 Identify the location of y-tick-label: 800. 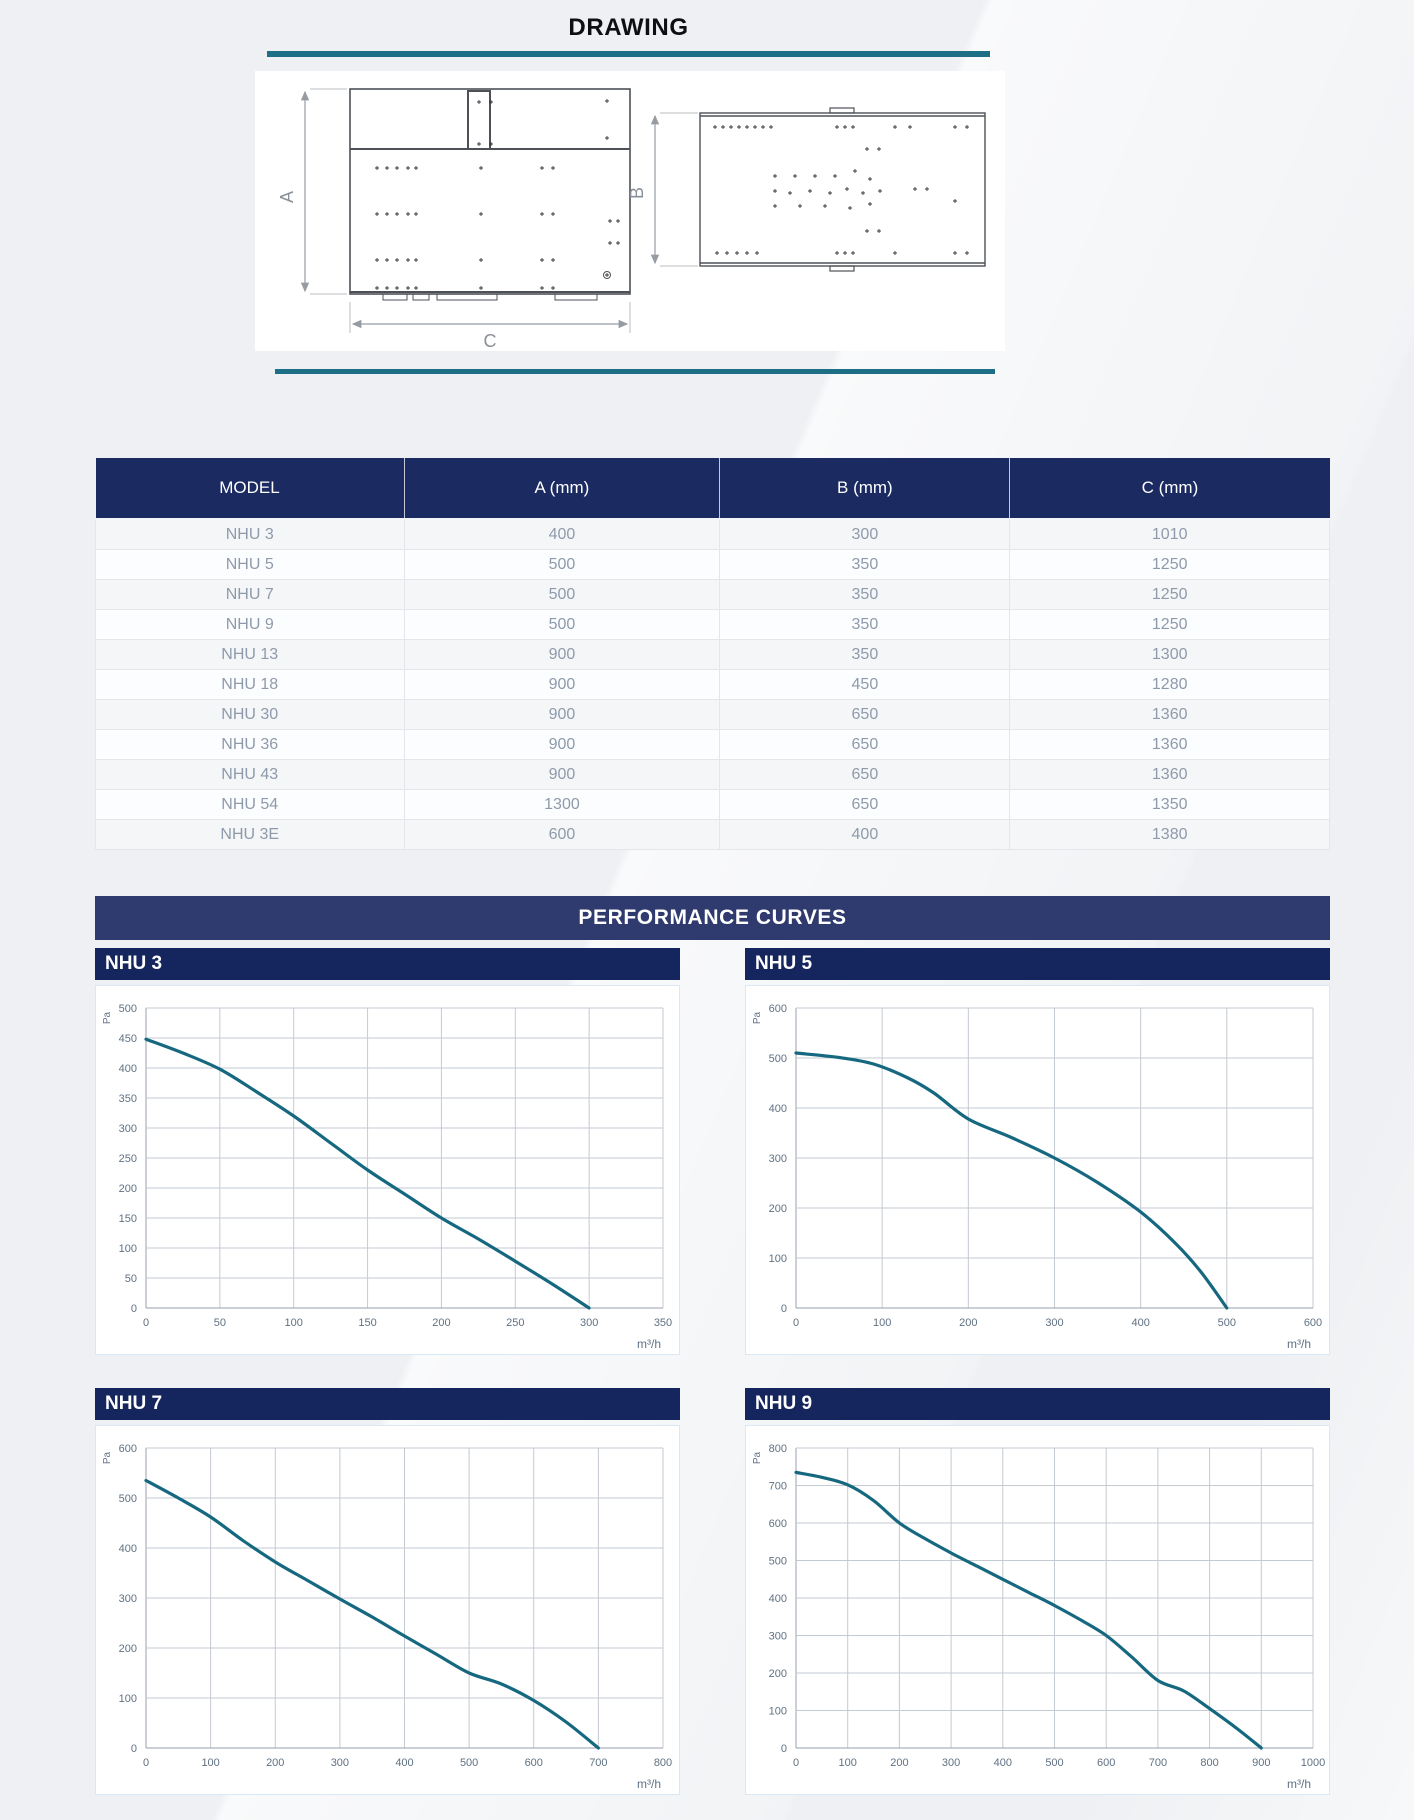
(778, 1449).